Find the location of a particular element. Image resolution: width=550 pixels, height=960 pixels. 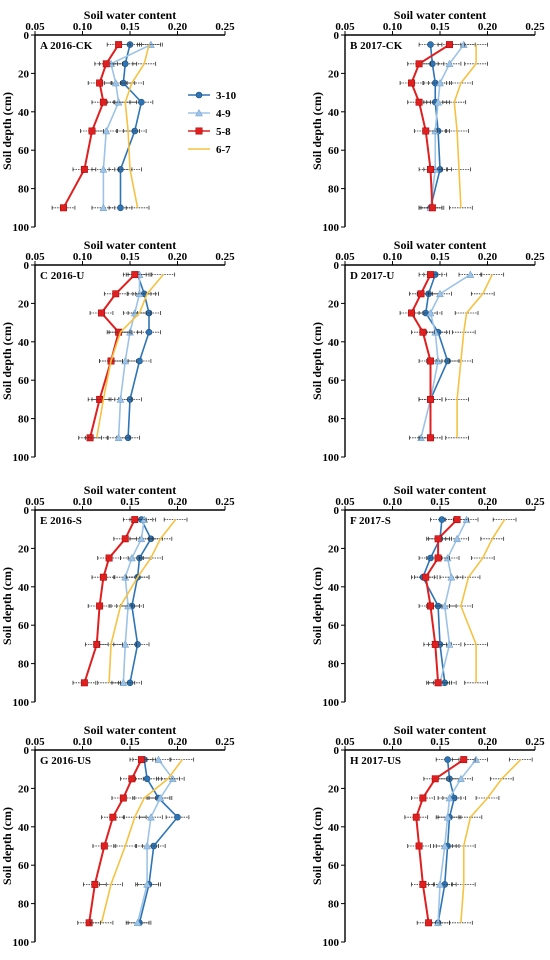

y-tick-label: 40 is located at coordinates (24, 588).